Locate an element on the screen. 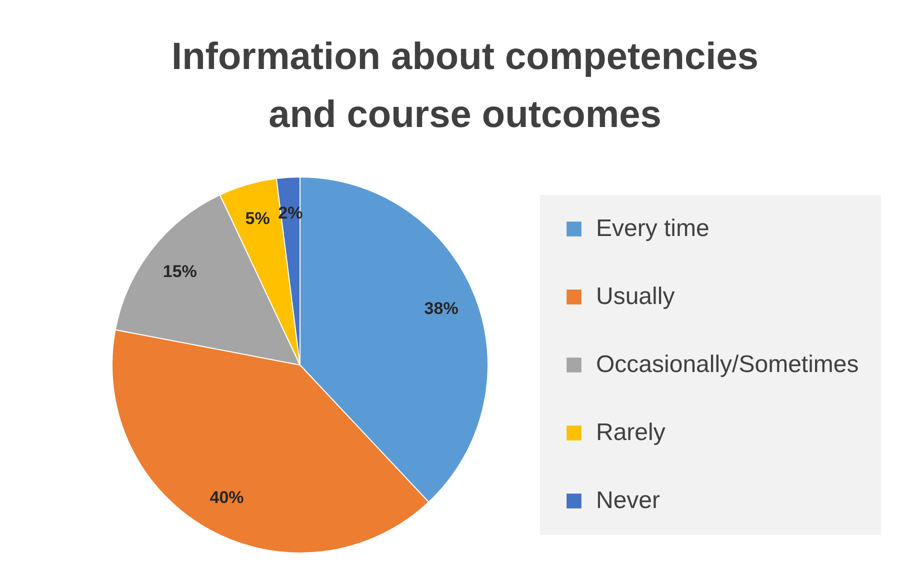  data-label: 38% is located at coordinates (441, 308).